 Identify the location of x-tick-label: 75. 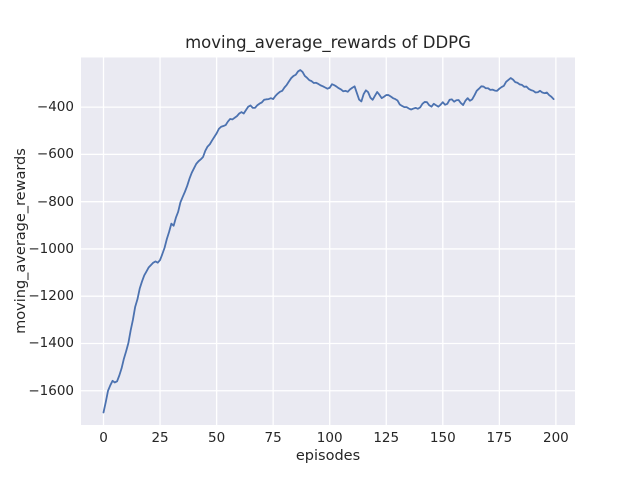
(273, 438).